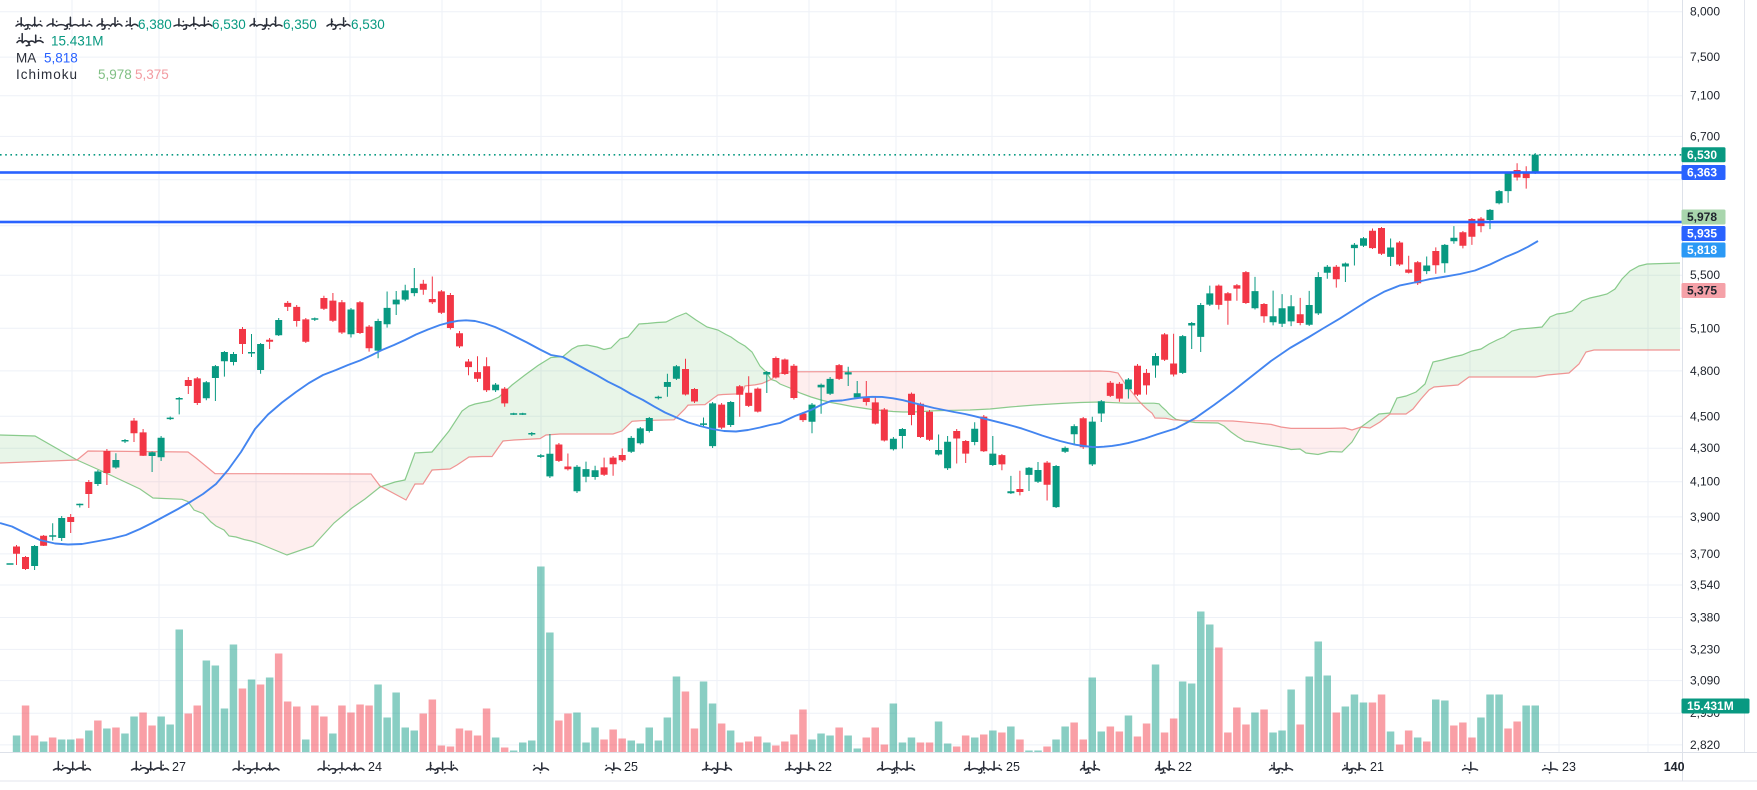 This screenshot has height=790, width=1757. What do you see at coordinates (1705, 275) in the screenshot?
I see `svg-text: 5,500` at bounding box center [1705, 275].